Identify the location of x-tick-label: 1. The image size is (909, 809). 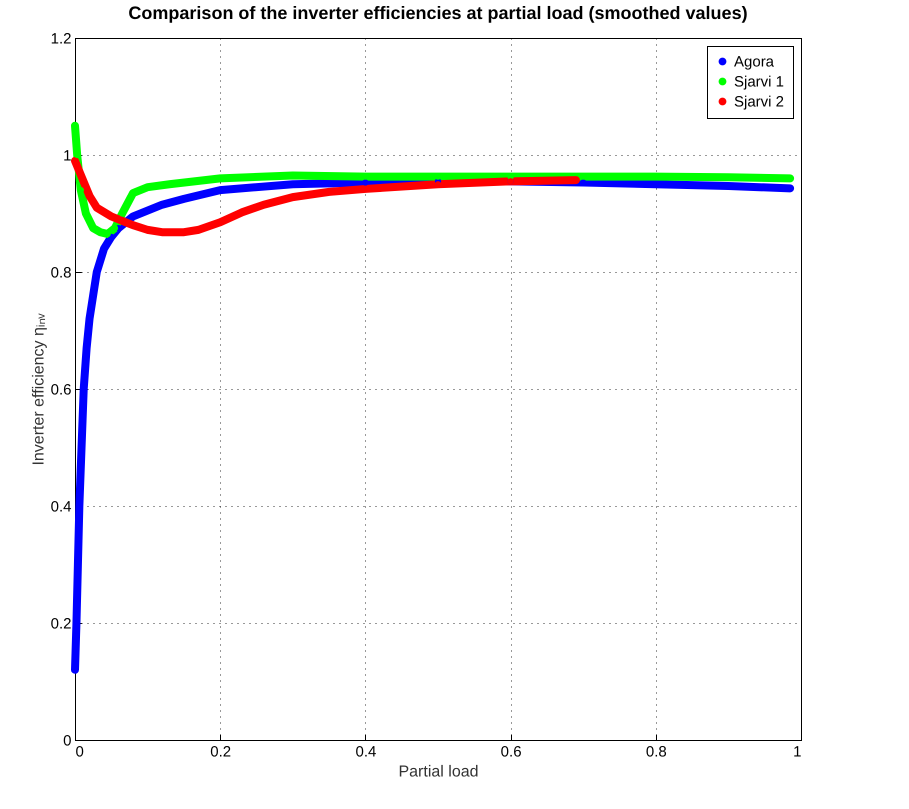
(797, 752).